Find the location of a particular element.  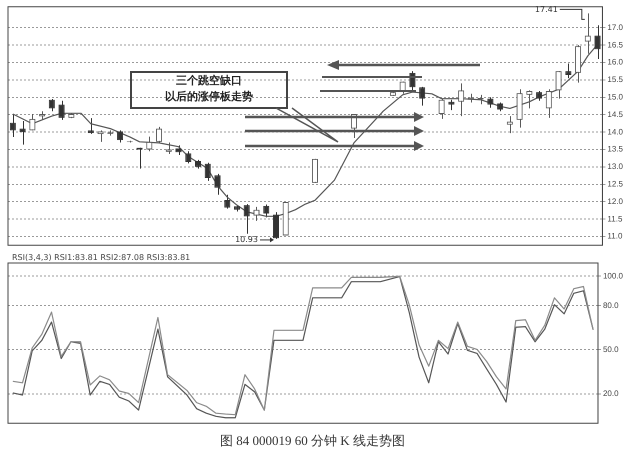

y-tick-label: 11.5 is located at coordinates (615, 219).